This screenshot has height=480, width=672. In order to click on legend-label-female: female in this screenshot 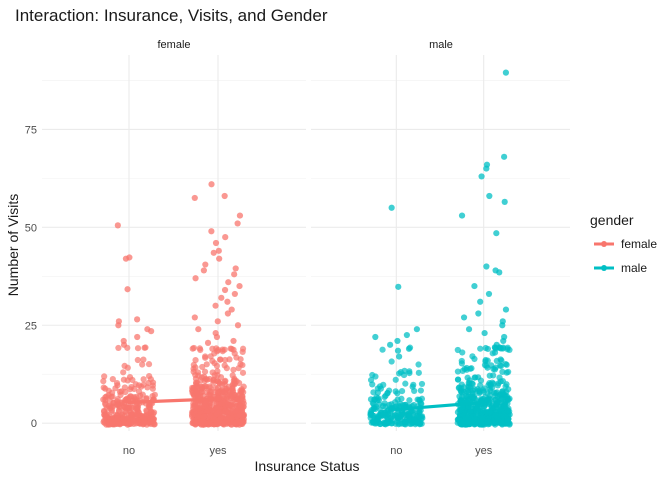, I will do `click(639, 244)`.